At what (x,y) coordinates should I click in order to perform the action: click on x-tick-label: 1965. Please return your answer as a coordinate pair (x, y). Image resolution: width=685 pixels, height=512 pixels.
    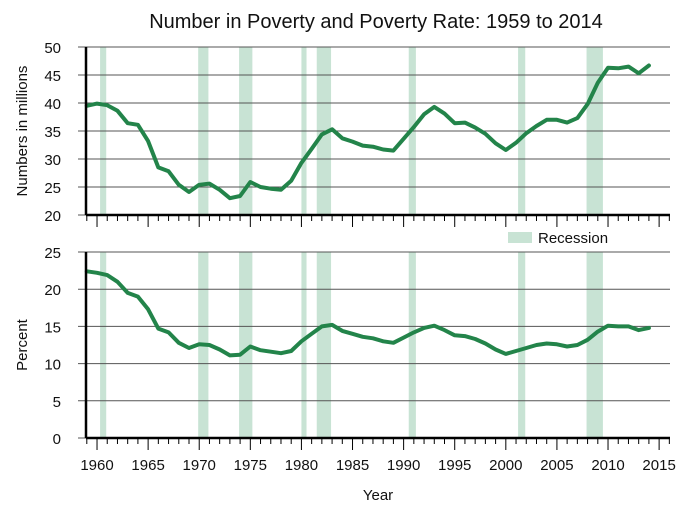
    Looking at the image, I should click on (147, 465).